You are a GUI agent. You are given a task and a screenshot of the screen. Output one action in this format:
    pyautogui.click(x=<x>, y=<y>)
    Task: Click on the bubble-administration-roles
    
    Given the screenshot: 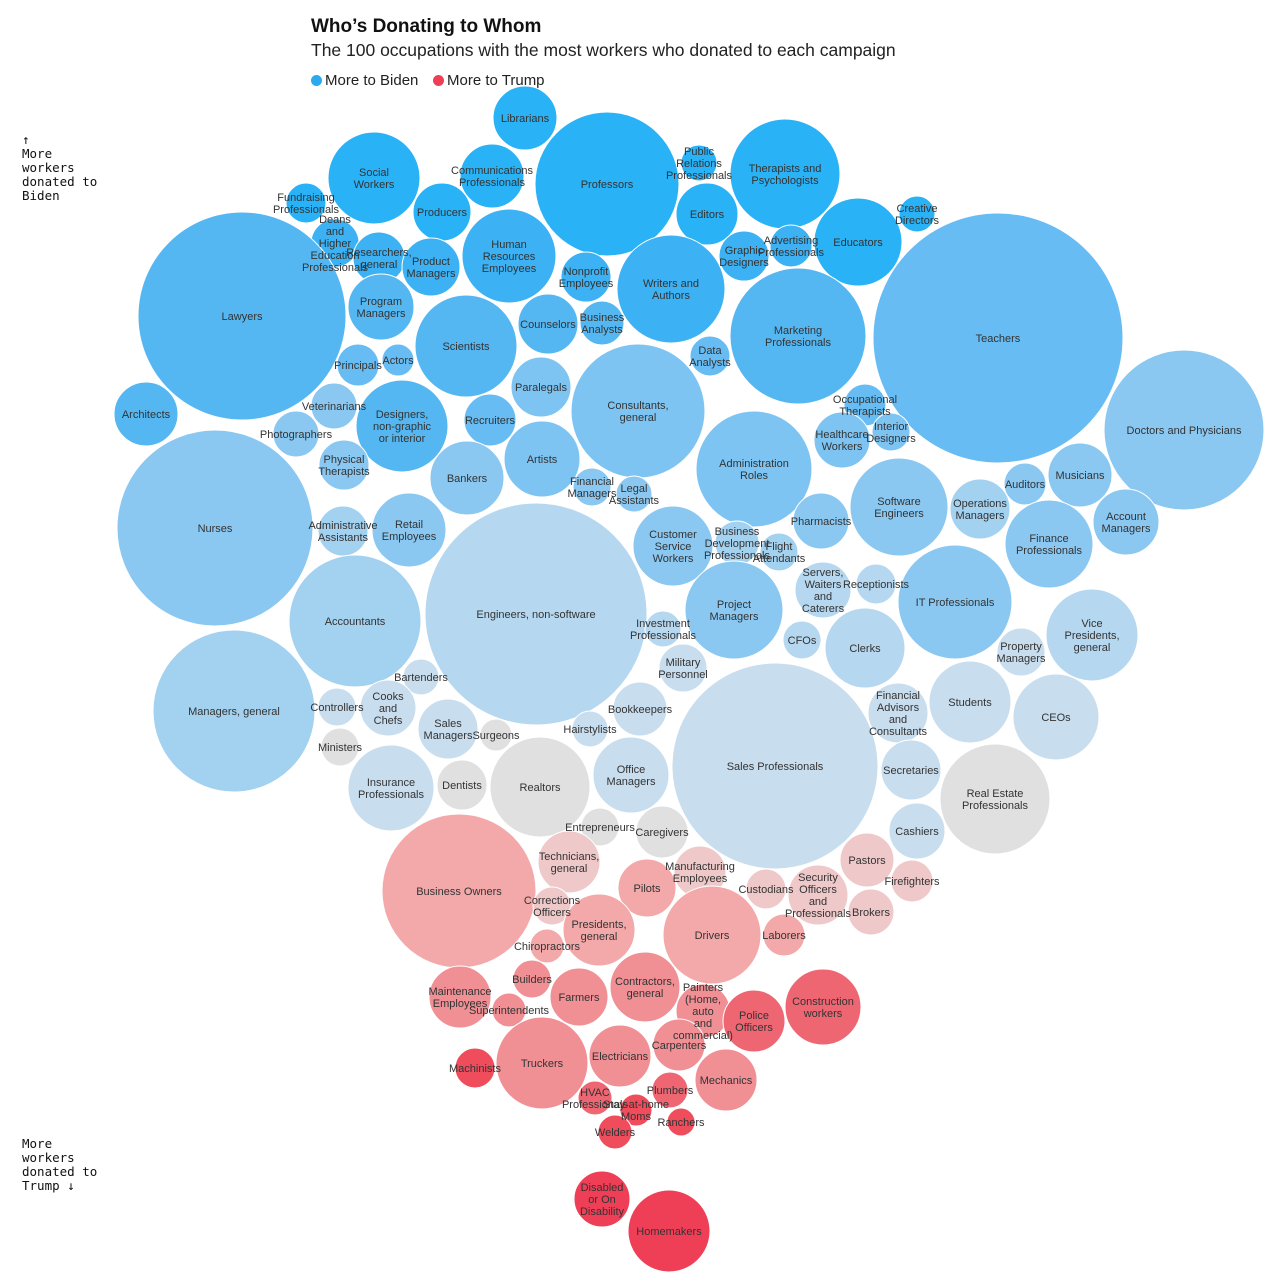 What is the action you would take?
    pyautogui.click(x=754, y=469)
    